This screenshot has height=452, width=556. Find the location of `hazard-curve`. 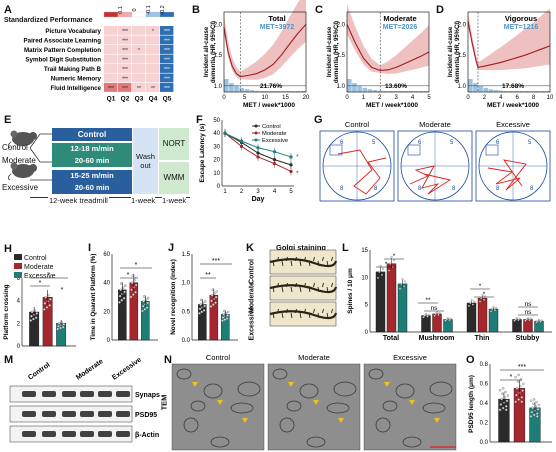

hazard-curve is located at coordinates (509, 45).